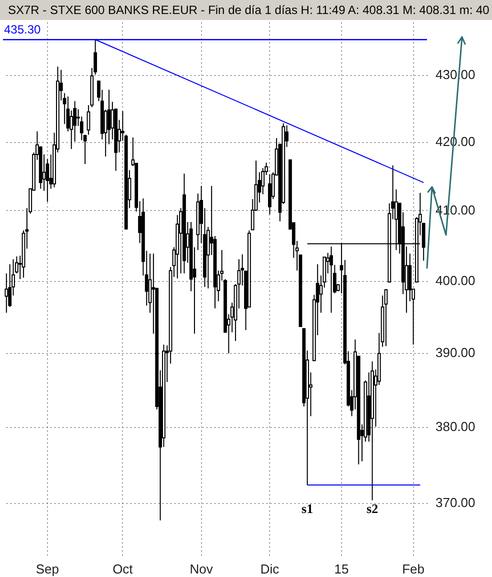  What do you see at coordinates (202, 569) in the screenshot?
I see `x-tick-label: Nov` at bounding box center [202, 569].